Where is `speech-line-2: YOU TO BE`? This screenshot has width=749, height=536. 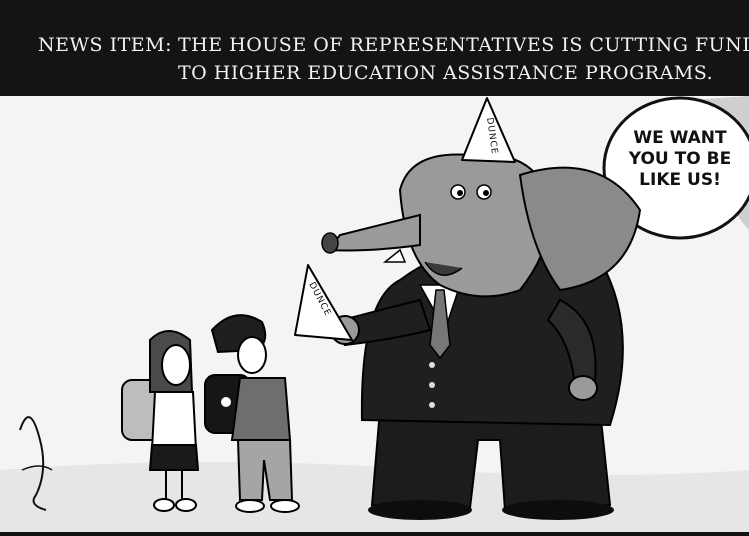 speech-line-2: YOU TO BE is located at coordinates (680, 159).